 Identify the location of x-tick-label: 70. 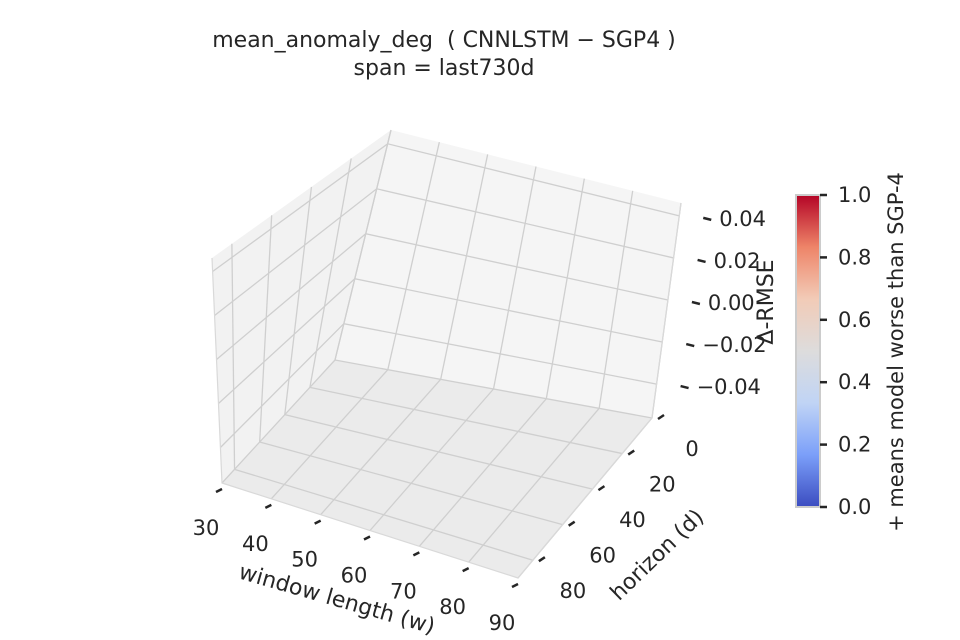
(403, 591).